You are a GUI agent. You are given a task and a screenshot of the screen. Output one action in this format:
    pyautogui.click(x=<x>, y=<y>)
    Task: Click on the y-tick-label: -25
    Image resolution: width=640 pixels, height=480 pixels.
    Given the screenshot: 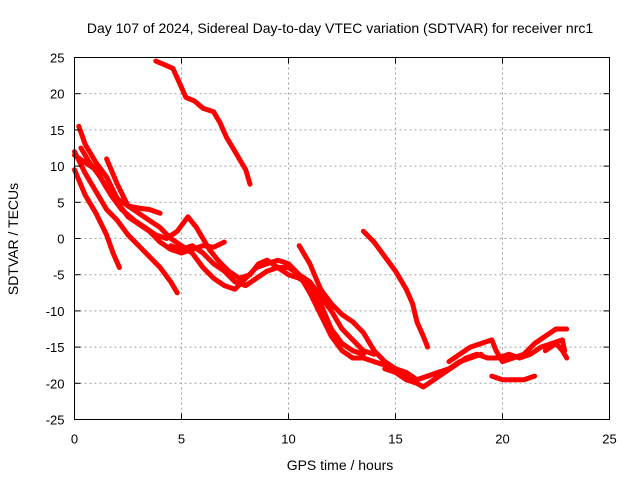 What is the action you would take?
    pyautogui.click(x=55, y=420)
    